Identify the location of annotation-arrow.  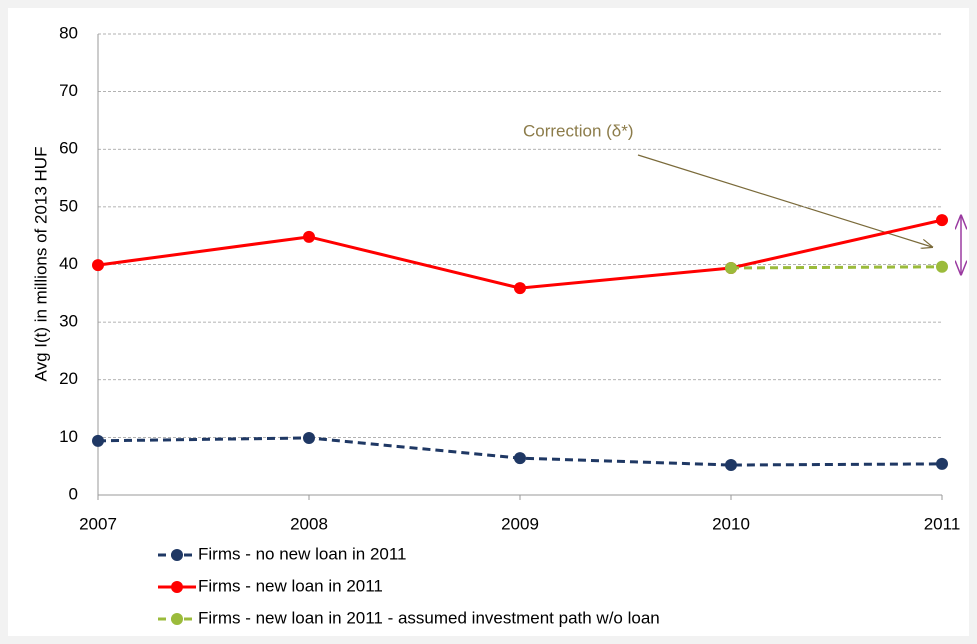
(784, 200).